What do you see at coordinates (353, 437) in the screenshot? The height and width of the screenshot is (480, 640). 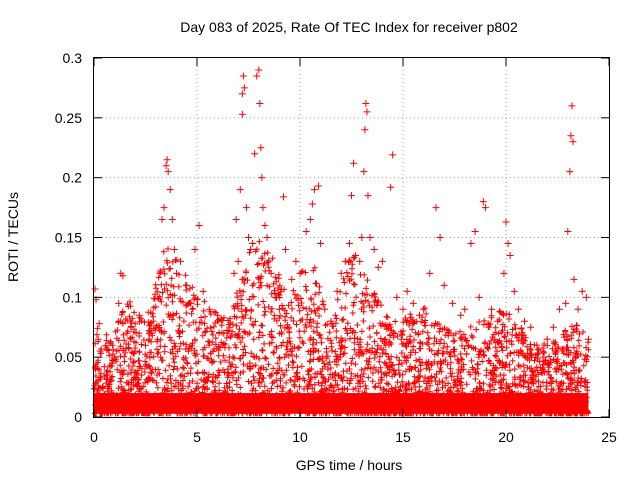 I see `x-tick-labels: 0 5 10 15 20 25` at bounding box center [353, 437].